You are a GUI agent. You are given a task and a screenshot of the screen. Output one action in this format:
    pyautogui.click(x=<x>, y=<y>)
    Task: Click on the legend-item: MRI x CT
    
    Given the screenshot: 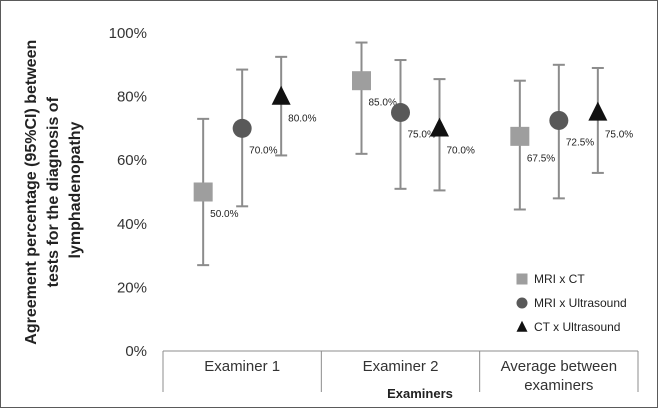 What is the action you would take?
    pyautogui.click(x=550, y=279)
    